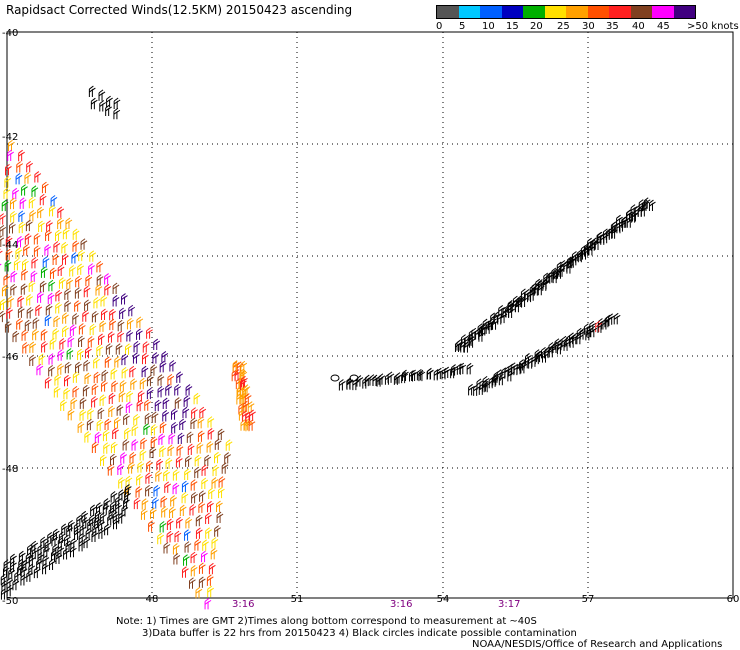 Image resolution: width=740 pixels, height=650 pixels. Describe the element at coordinates (536, 26) in the screenshot. I see `colorbar-tick-label: 20` at that location.